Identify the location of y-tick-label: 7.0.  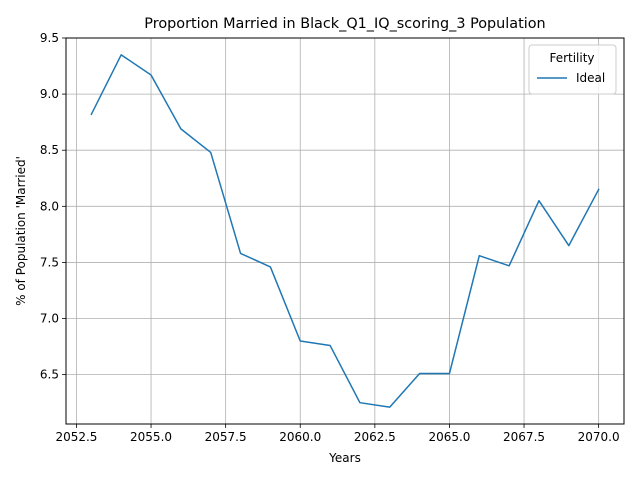
(49, 319).